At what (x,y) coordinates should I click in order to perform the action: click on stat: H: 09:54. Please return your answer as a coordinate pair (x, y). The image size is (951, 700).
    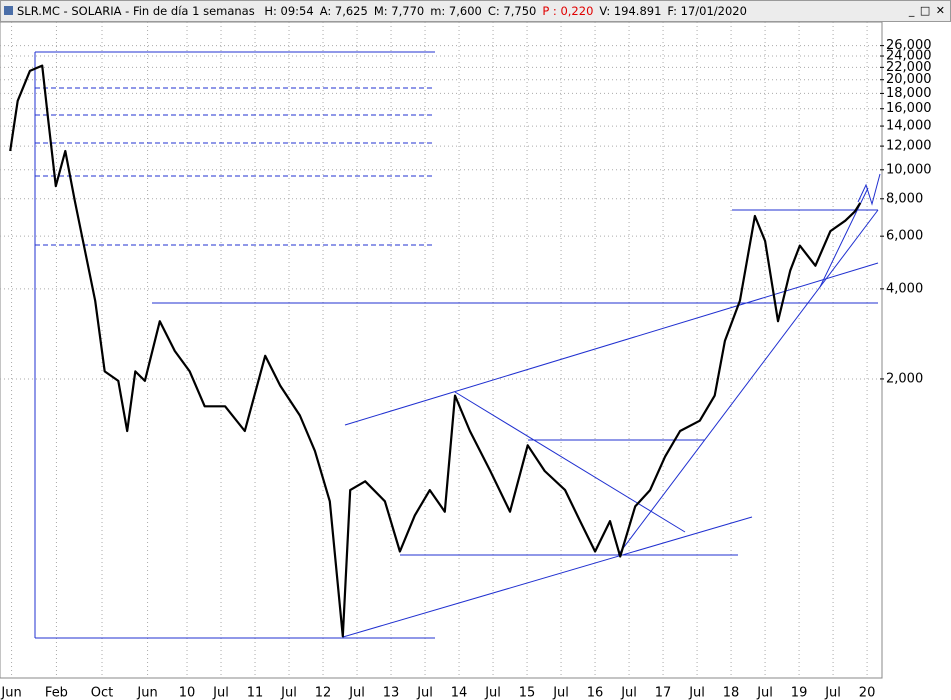
    Looking at the image, I should click on (289, 11).